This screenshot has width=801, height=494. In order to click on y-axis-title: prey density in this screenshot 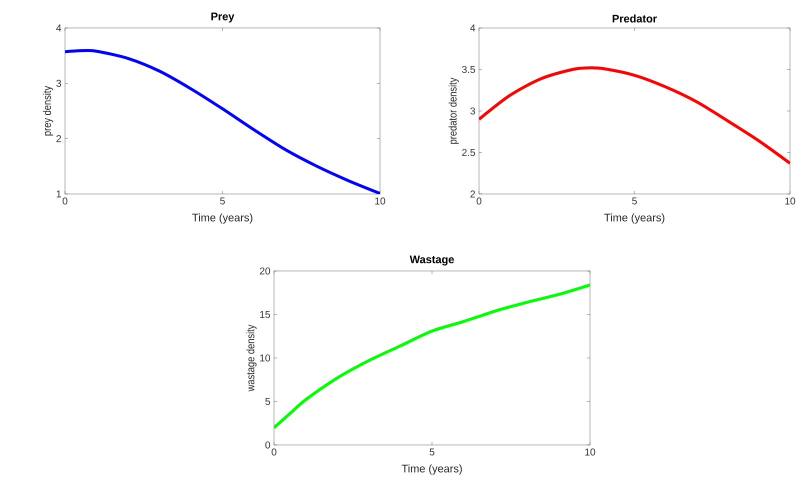, I will do `click(48, 111)`.